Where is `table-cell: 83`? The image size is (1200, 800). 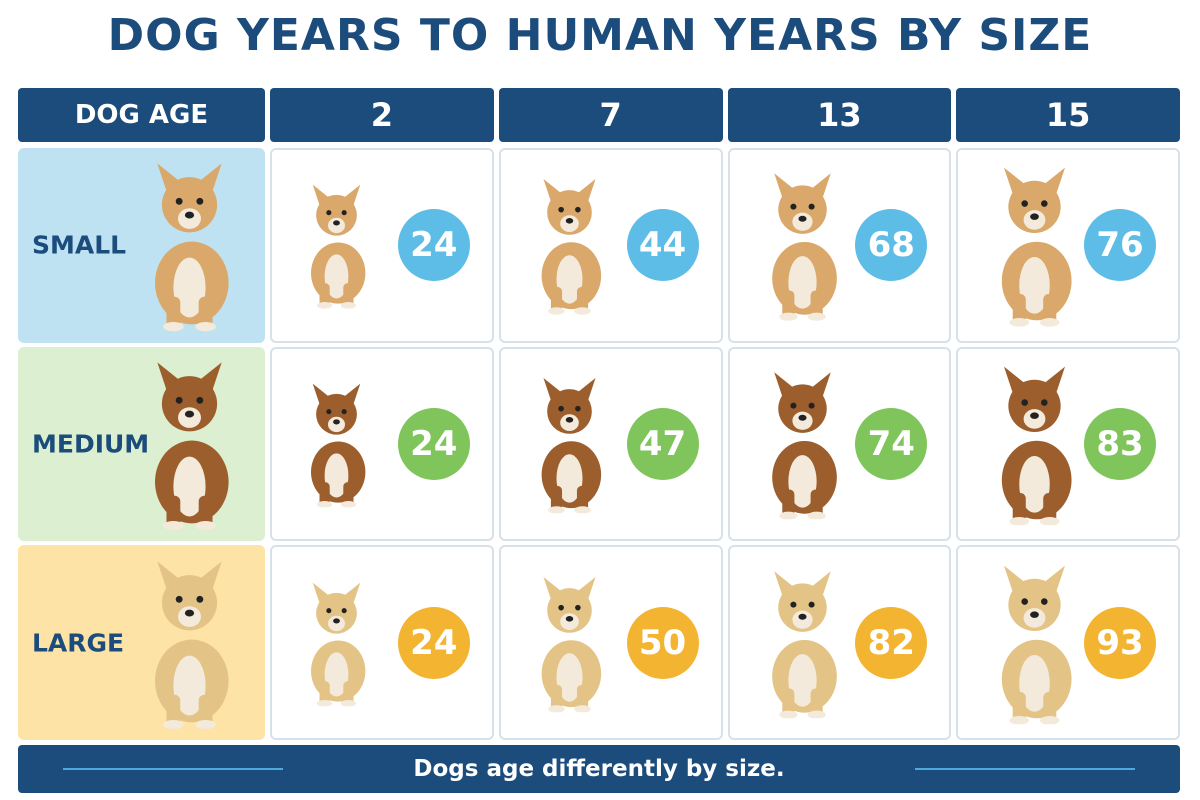
table-cell: 83 is located at coordinates (1068, 444).